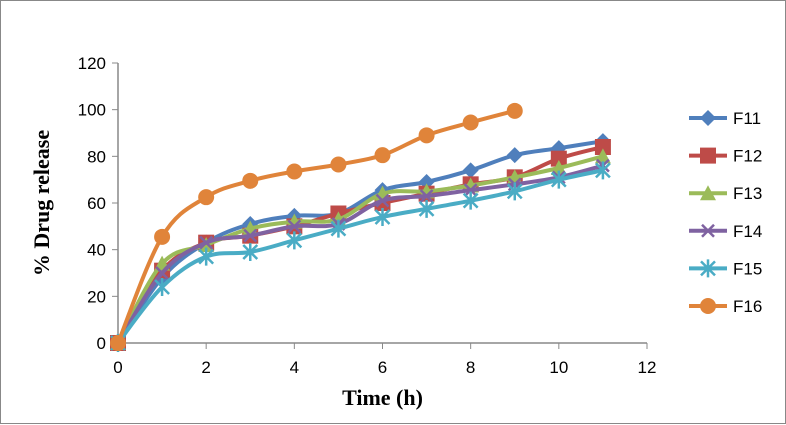 This screenshot has height=425, width=786. What do you see at coordinates (747, 193) in the screenshot?
I see `legend-label: F13` at bounding box center [747, 193].